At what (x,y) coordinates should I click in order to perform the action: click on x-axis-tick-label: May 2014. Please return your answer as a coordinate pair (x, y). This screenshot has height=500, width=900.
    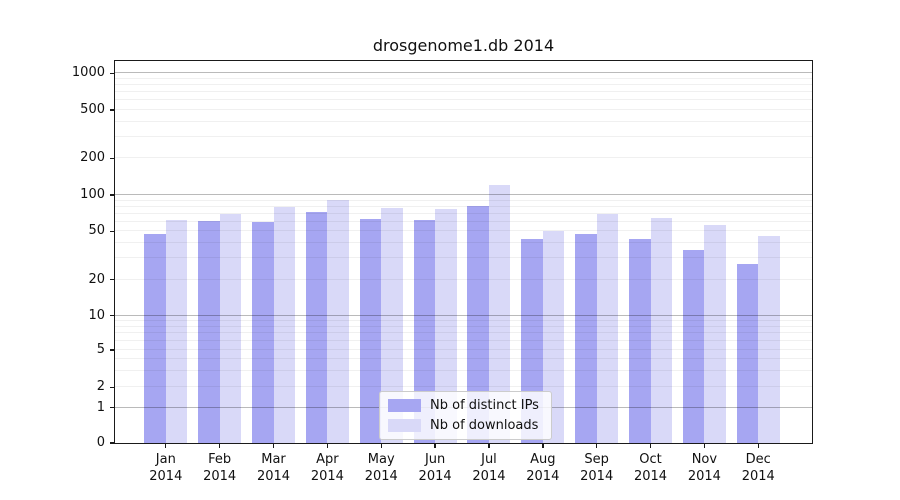
    Looking at the image, I should click on (381, 468).